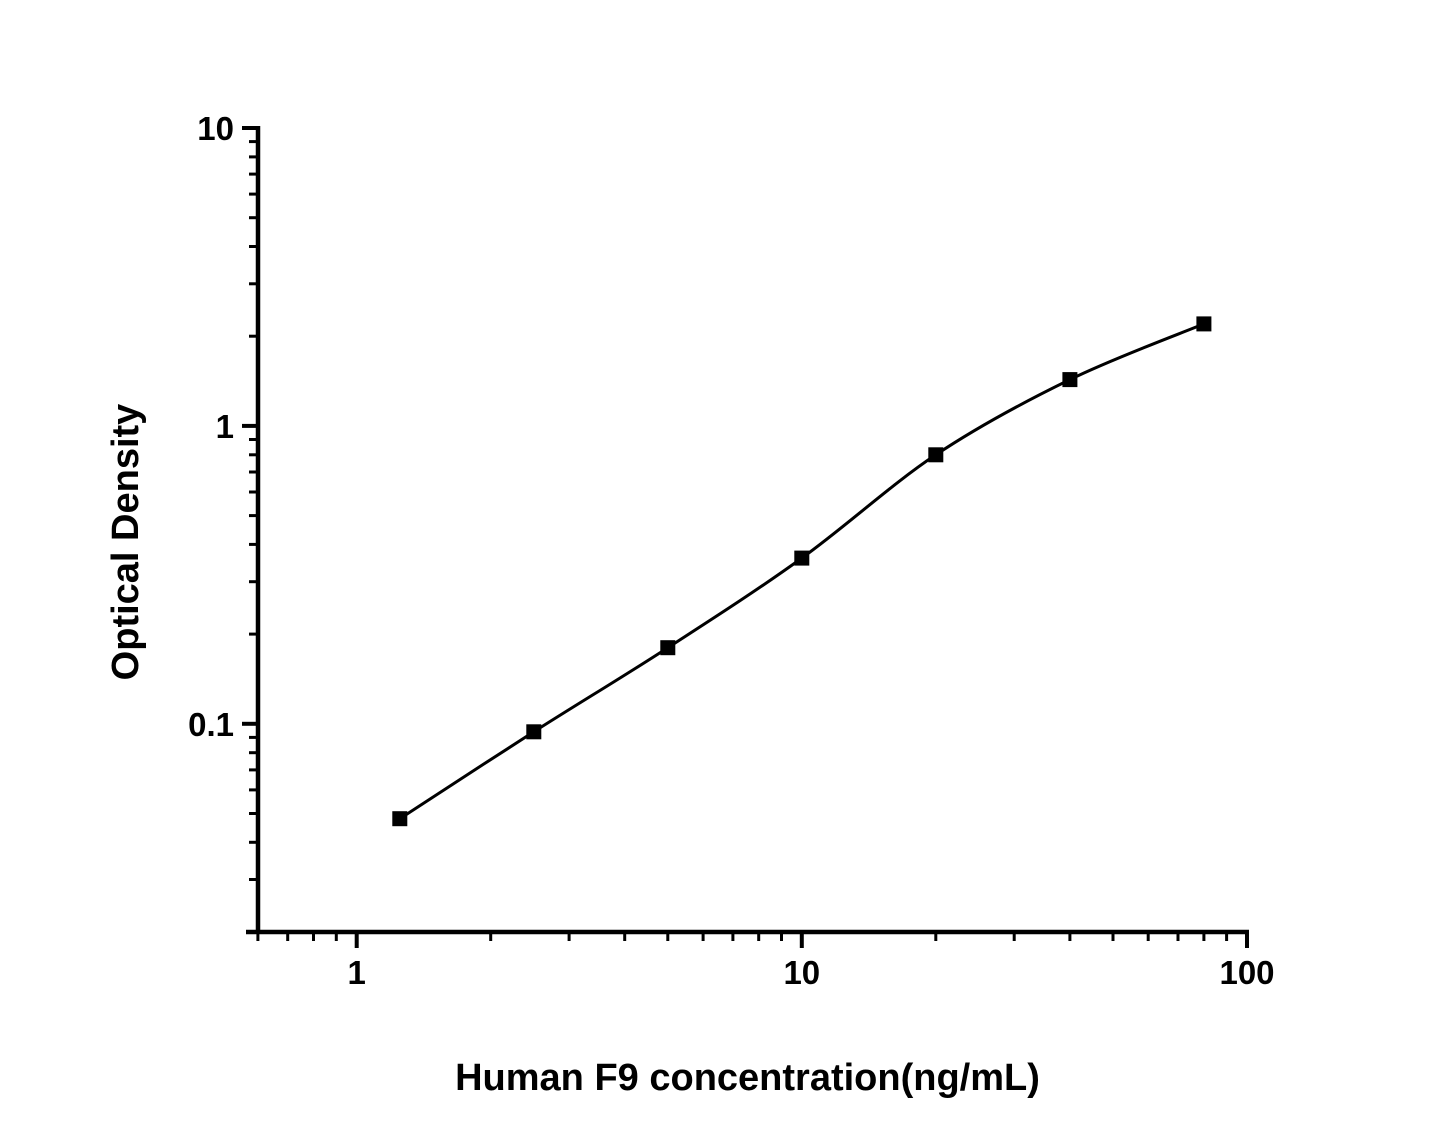  What do you see at coordinates (357, 972) in the screenshot?
I see `x-tick-label: 1` at bounding box center [357, 972].